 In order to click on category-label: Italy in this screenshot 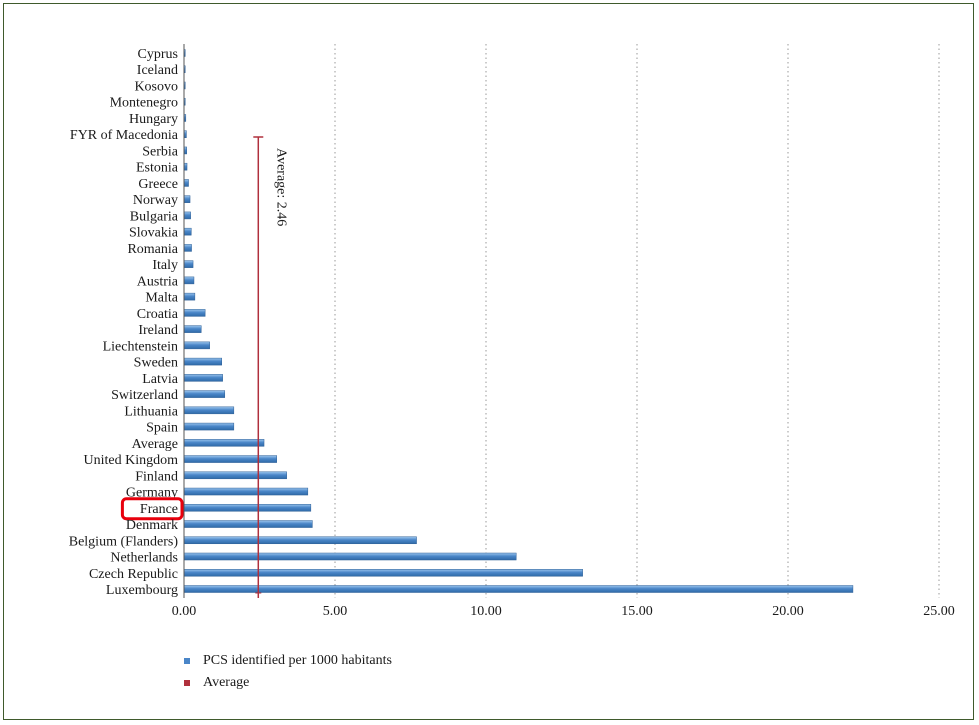, I will do `click(165, 265)`.